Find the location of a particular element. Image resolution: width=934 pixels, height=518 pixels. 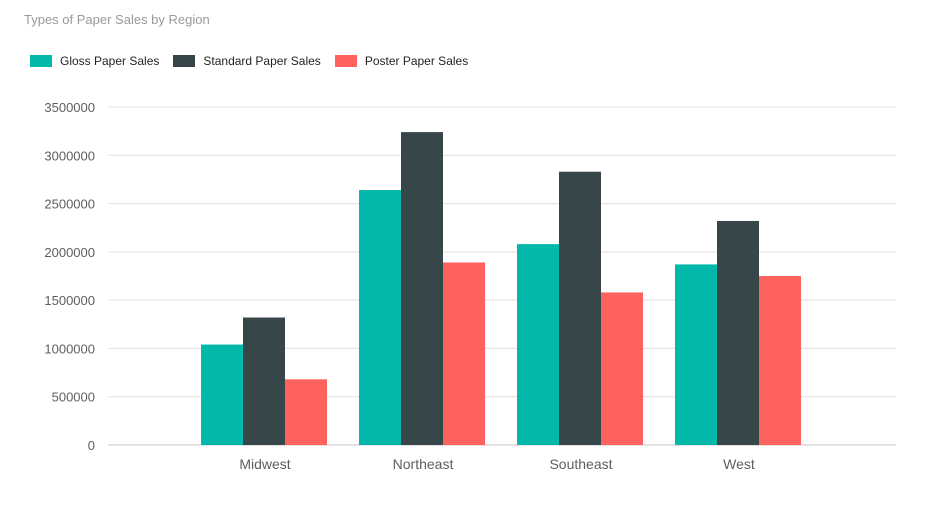

legend-item-gloss: Gloss Paper Sales is located at coordinates (94, 61).